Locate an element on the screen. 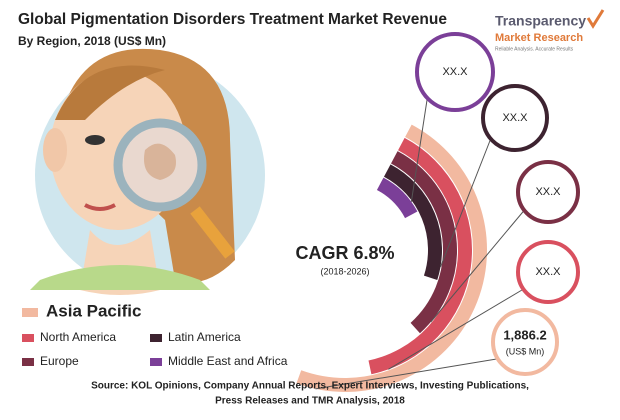 Image resolution: width=620 pixels, height=420 pixels. cagr-period: (2018-2026) is located at coordinates (344, 271).